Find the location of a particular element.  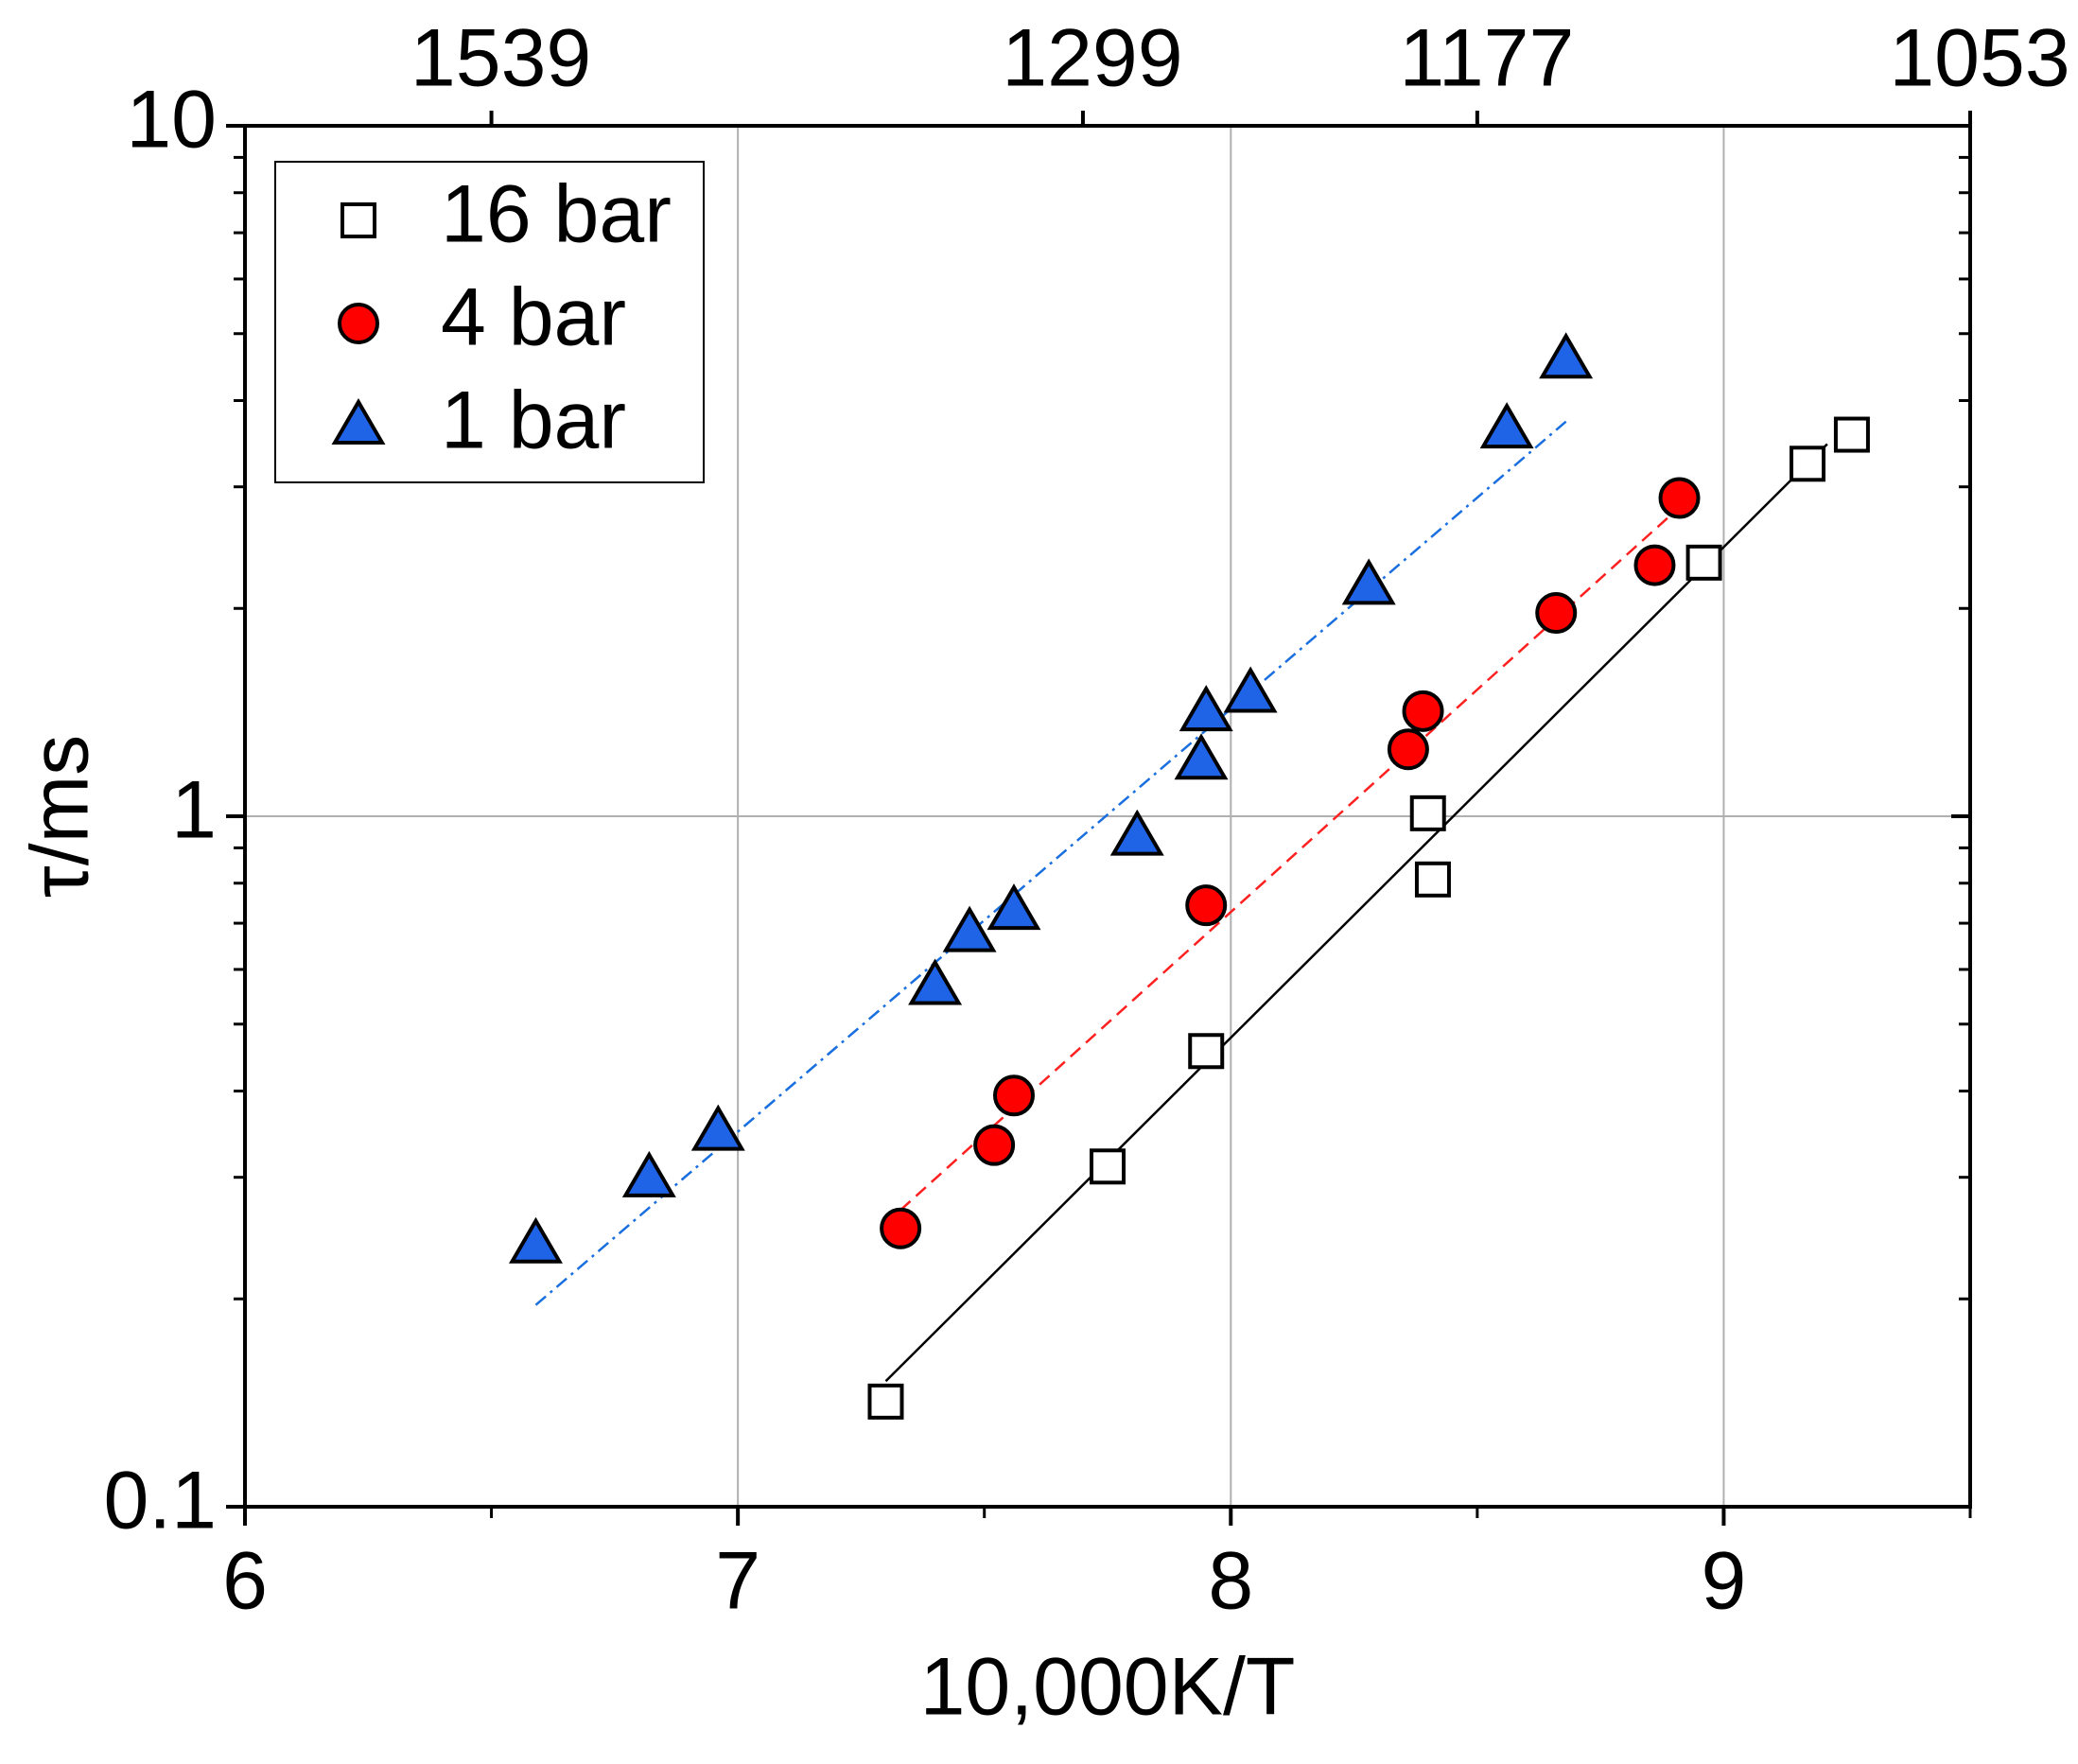

x-tick-label: 7 is located at coordinates (737, 1581).